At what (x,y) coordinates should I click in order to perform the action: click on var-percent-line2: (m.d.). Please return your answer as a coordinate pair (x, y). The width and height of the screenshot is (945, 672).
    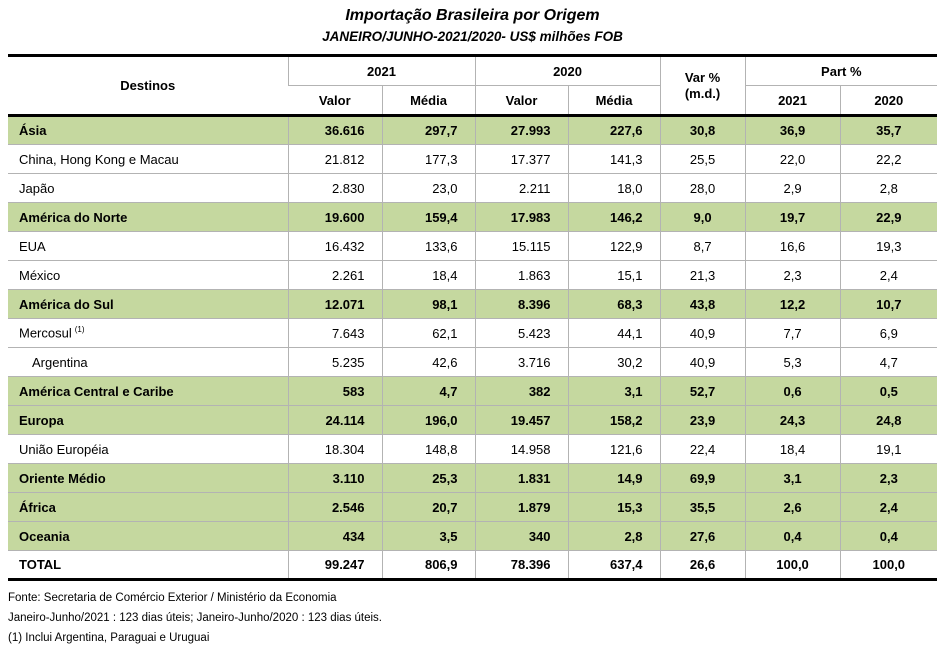
    Looking at the image, I should click on (702, 93).